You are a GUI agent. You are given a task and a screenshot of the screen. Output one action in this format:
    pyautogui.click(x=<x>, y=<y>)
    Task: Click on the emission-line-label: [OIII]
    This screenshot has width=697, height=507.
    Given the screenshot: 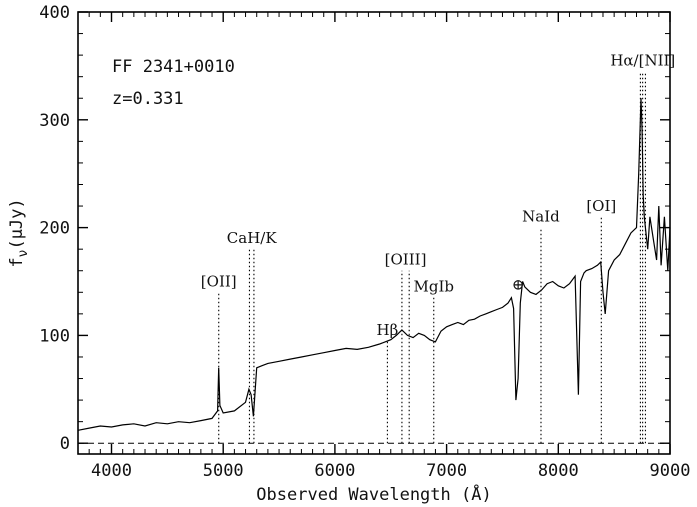 What is the action you would take?
    pyautogui.click(x=406, y=260)
    